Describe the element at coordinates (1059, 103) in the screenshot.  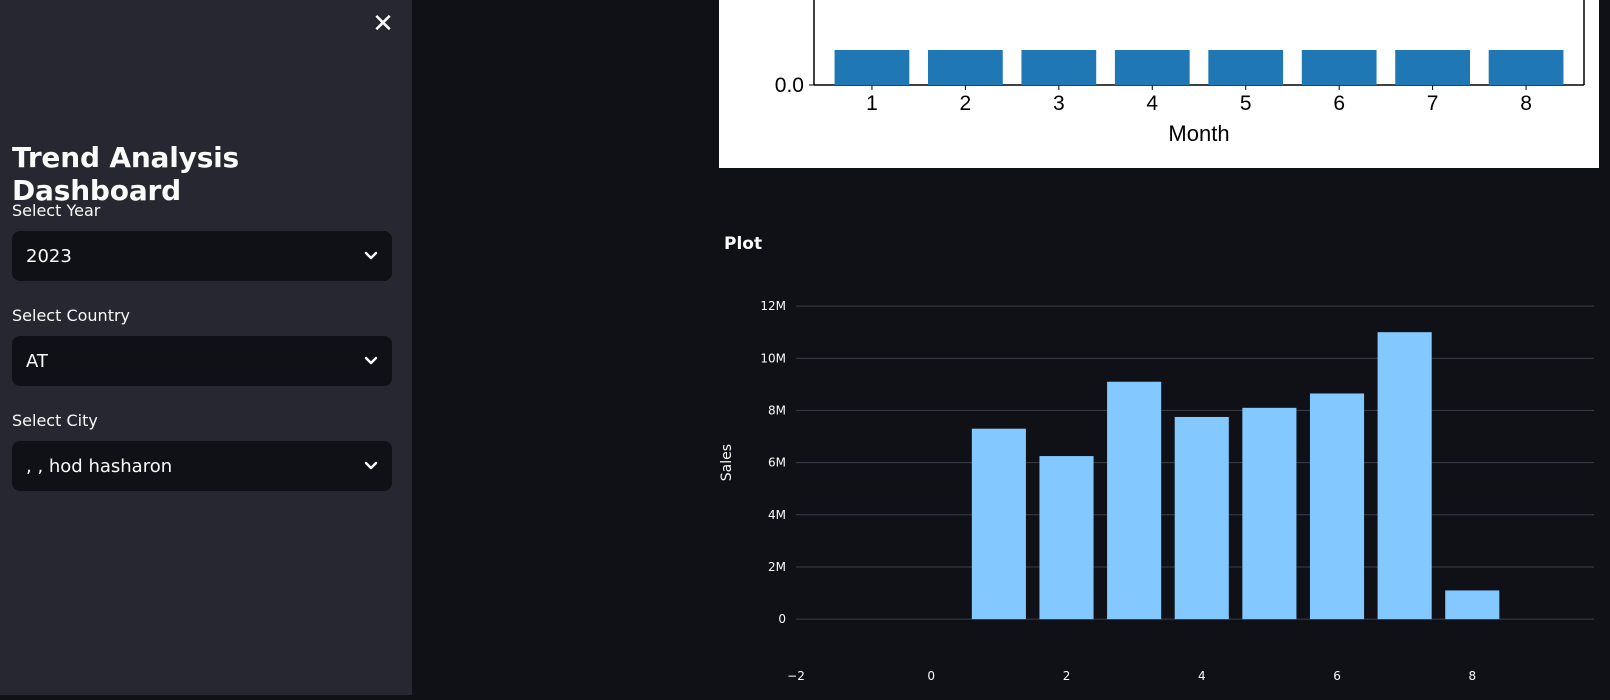
I see `x-tick-label: 3` at that location.